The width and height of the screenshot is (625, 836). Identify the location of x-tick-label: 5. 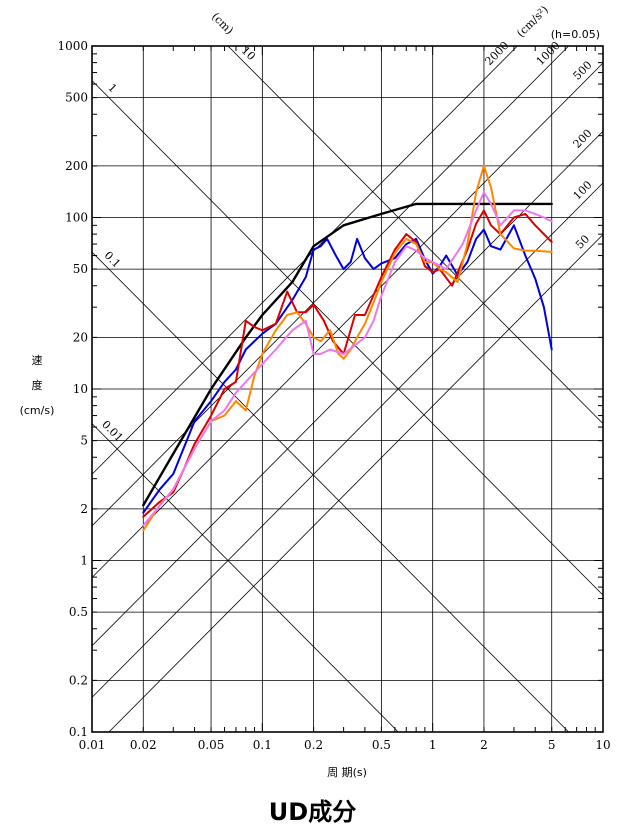
(552, 745).